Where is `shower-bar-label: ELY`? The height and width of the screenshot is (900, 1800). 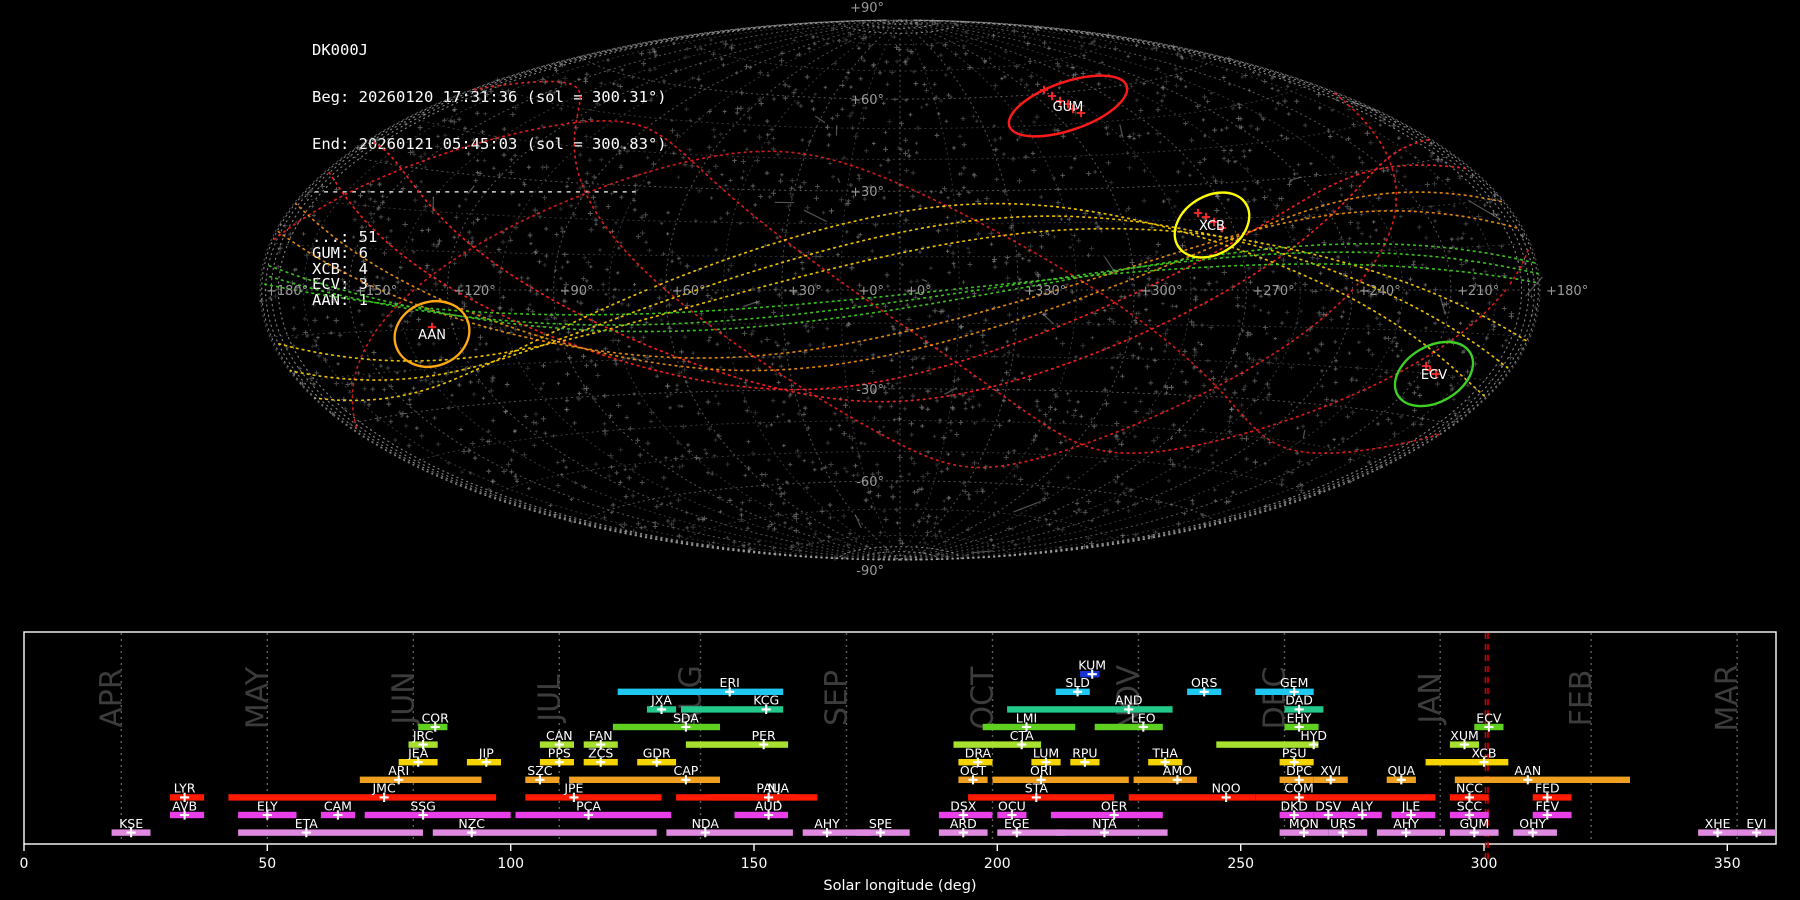 shower-bar-label: ELY is located at coordinates (267, 805).